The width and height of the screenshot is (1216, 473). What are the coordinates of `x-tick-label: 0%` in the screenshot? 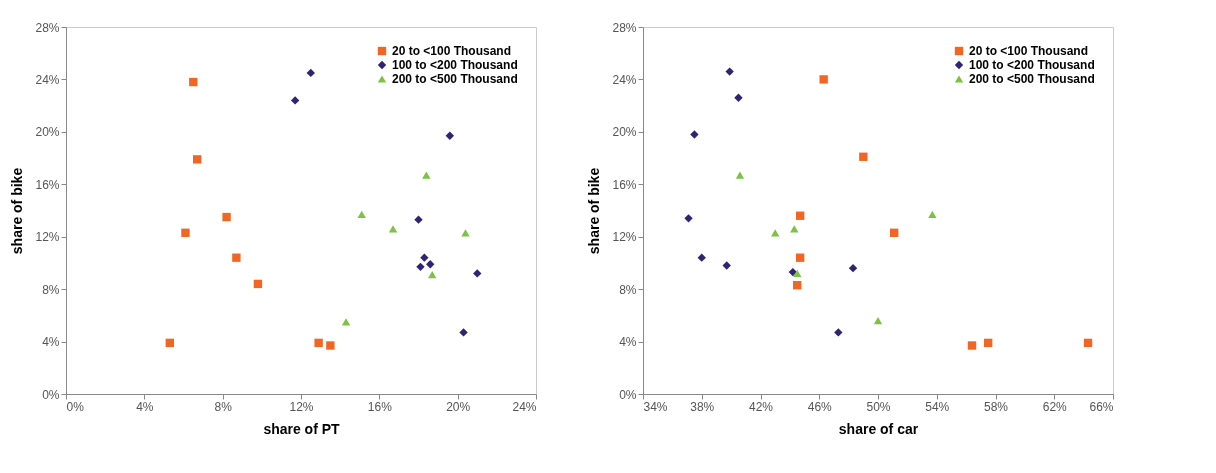 It's located at (75, 406).